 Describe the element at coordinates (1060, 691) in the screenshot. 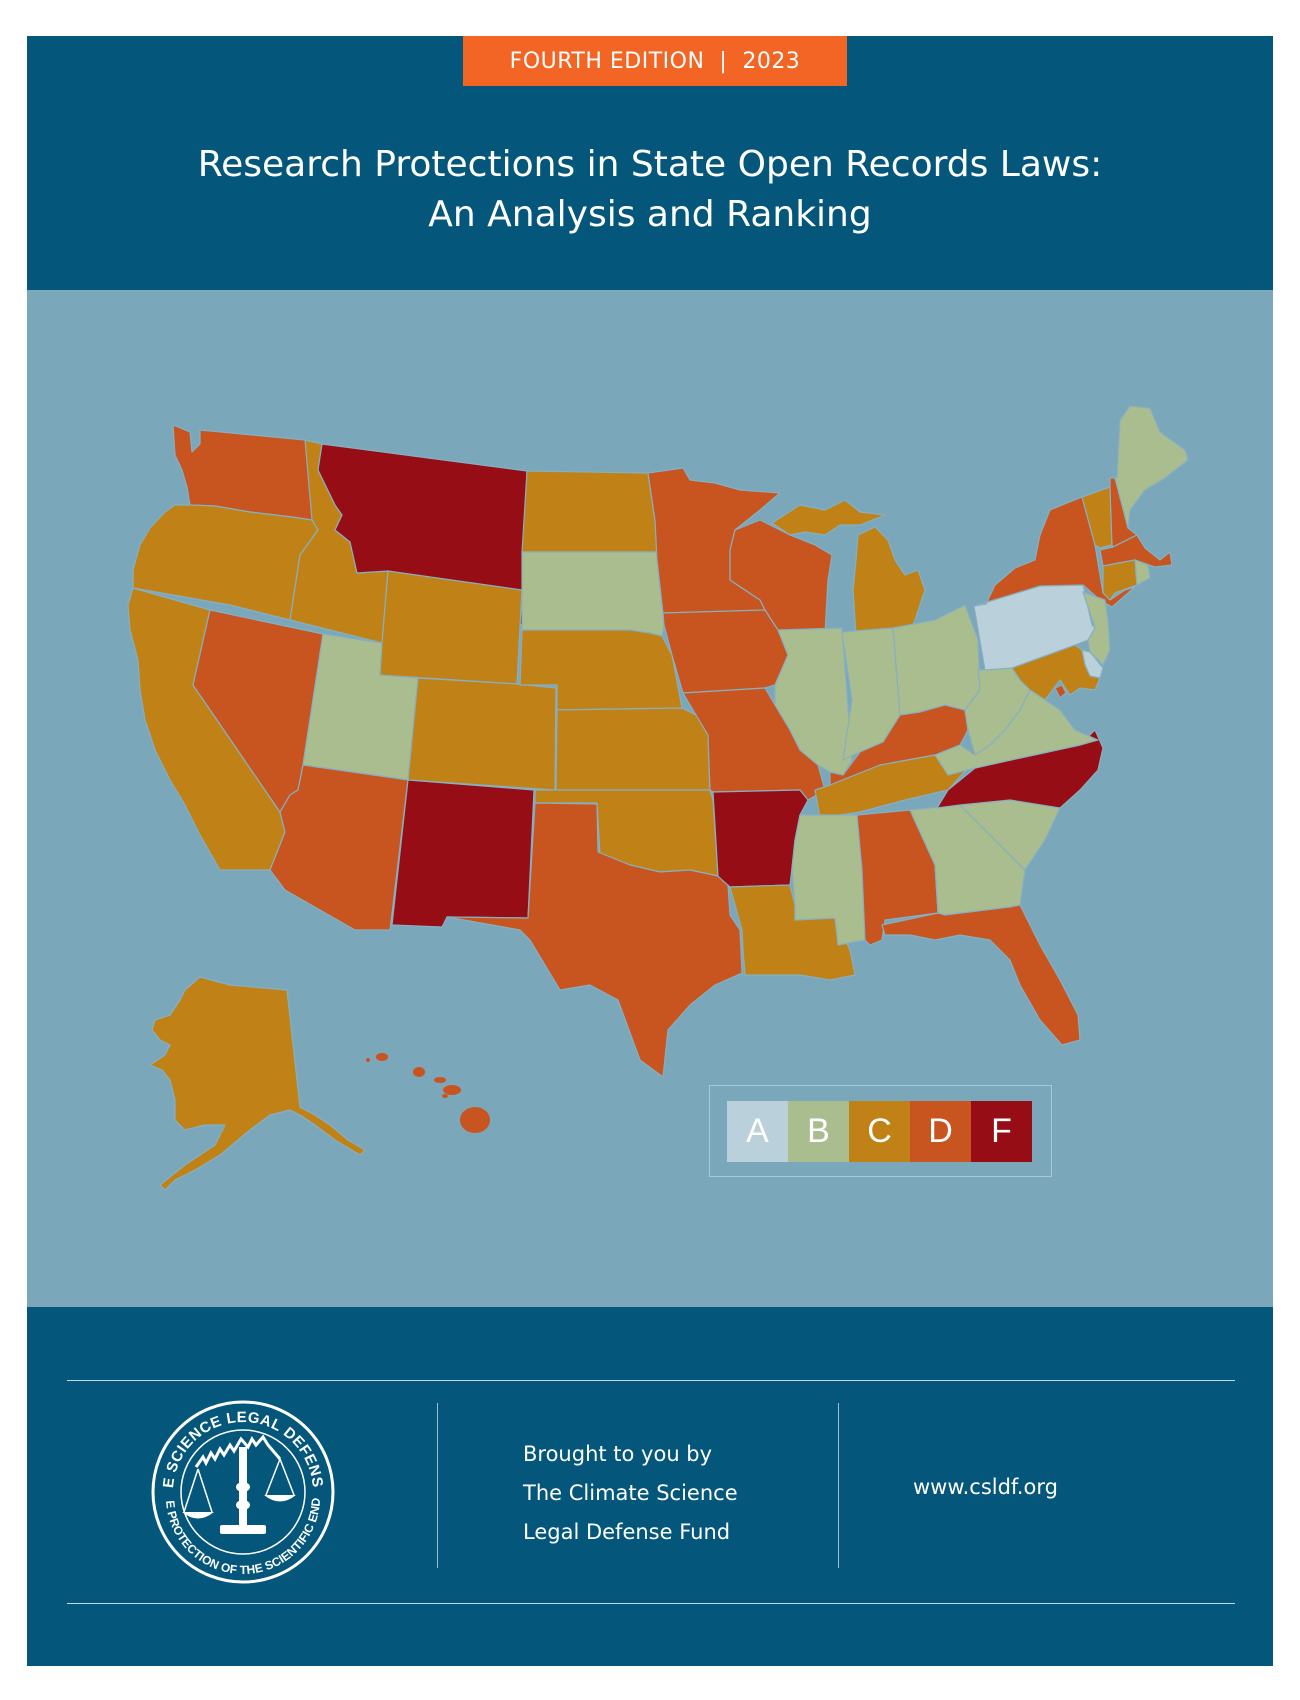

I see `state-dc` at that location.